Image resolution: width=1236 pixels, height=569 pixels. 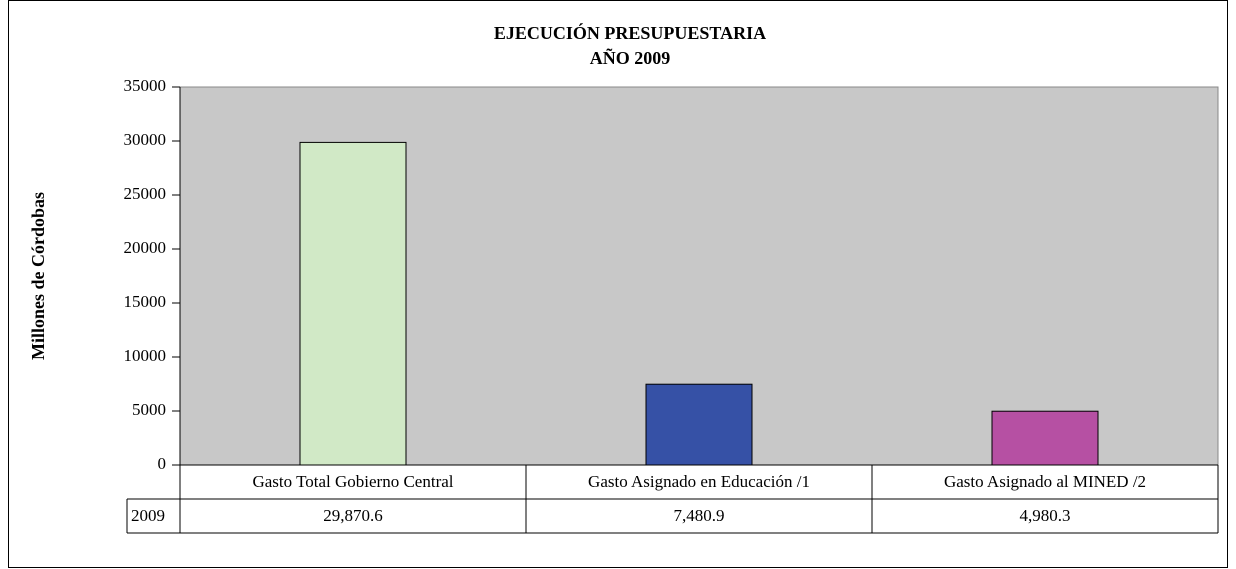 I want to click on y-tick-label: 5000, so click(x=149, y=409).